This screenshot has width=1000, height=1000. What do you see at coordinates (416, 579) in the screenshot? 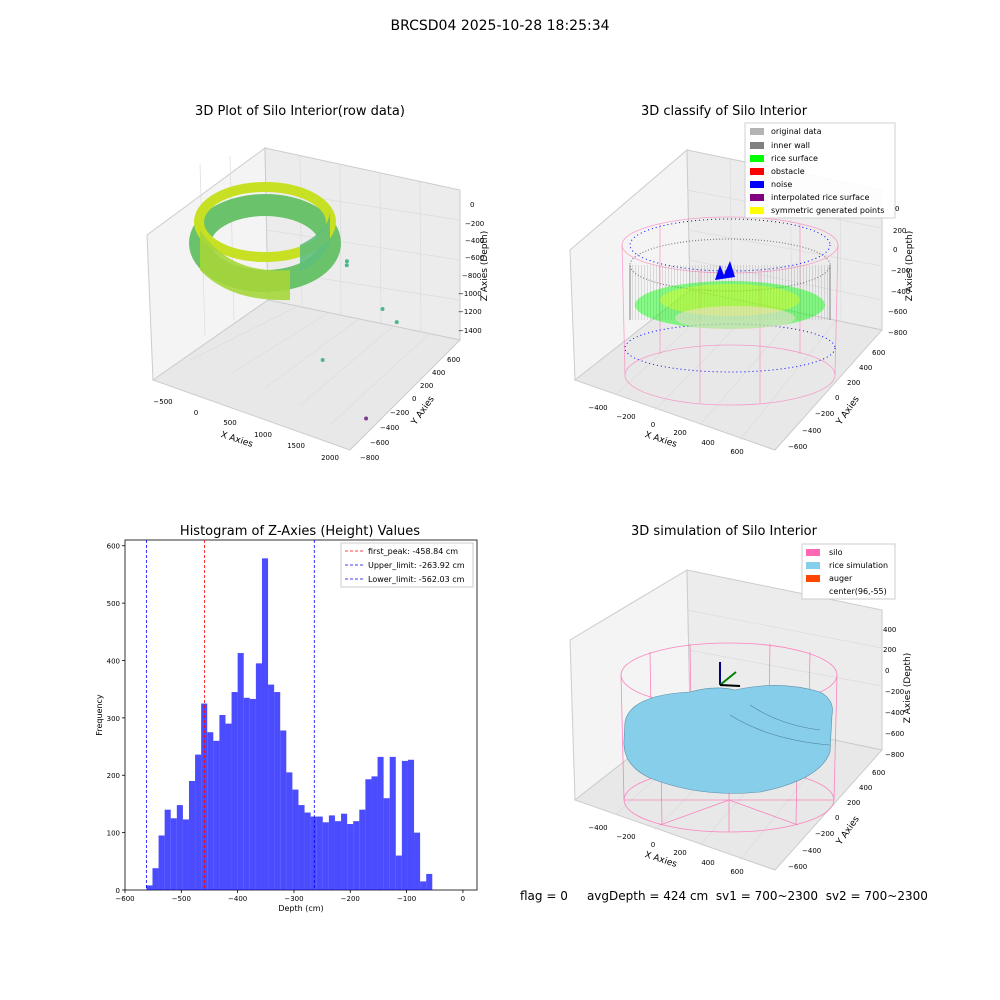
I see `legend-entry: Lower_limit: -562.03 cm` at bounding box center [416, 579].